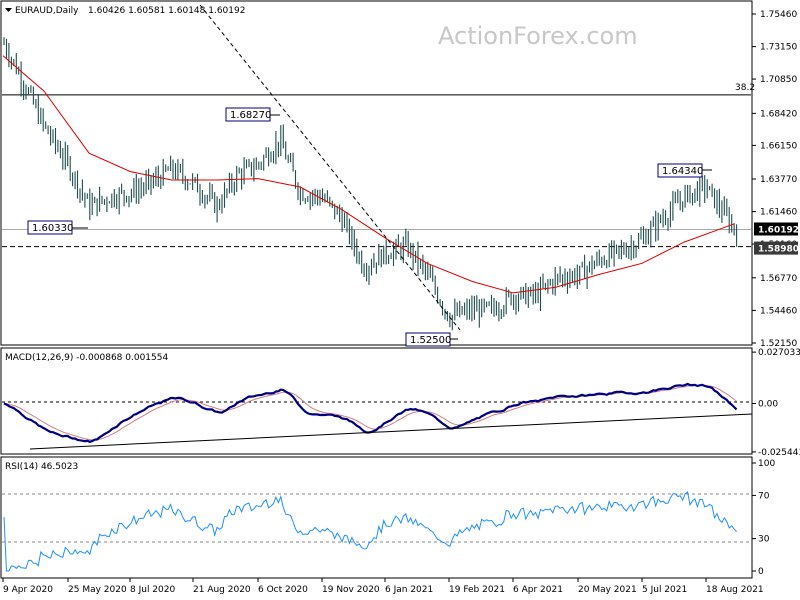  What do you see at coordinates (41, 467) in the screenshot?
I see `rsi-title: RSI(14) 46.5023` at bounding box center [41, 467].